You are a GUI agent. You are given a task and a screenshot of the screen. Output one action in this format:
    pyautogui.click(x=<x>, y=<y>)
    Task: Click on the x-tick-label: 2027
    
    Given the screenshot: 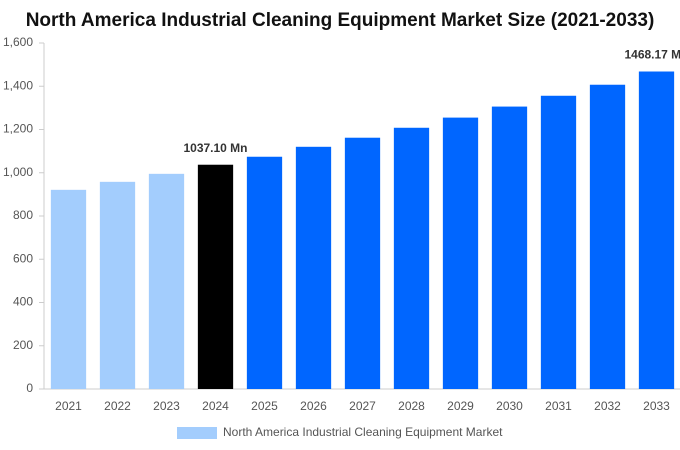 What is the action you would take?
    pyautogui.click(x=362, y=406)
    